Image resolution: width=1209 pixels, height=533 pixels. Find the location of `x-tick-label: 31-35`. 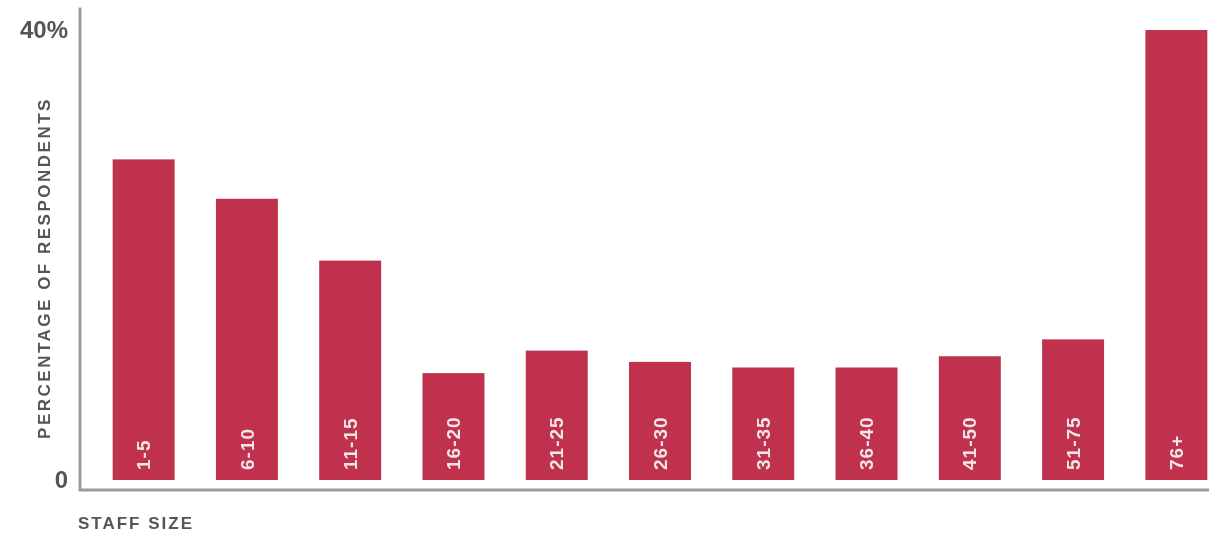

x-tick-label: 31-35 is located at coordinates (763, 443).